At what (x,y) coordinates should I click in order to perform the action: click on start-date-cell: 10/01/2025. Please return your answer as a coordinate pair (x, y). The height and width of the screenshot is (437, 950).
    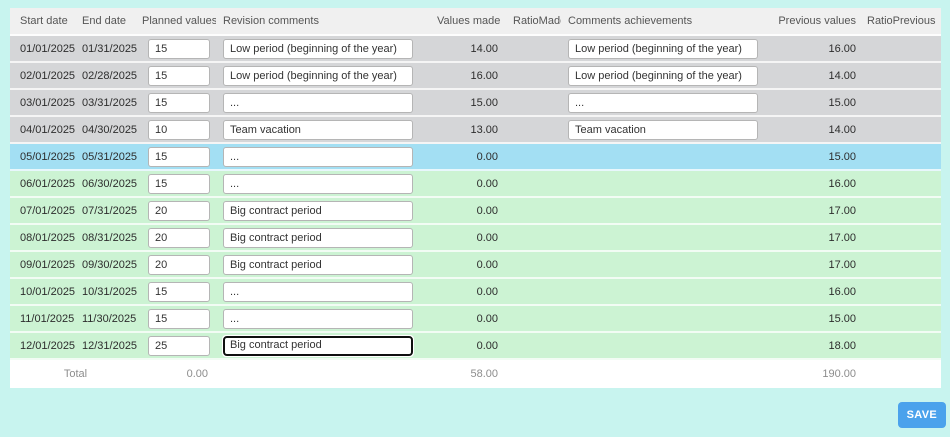
    Looking at the image, I should click on (45, 292).